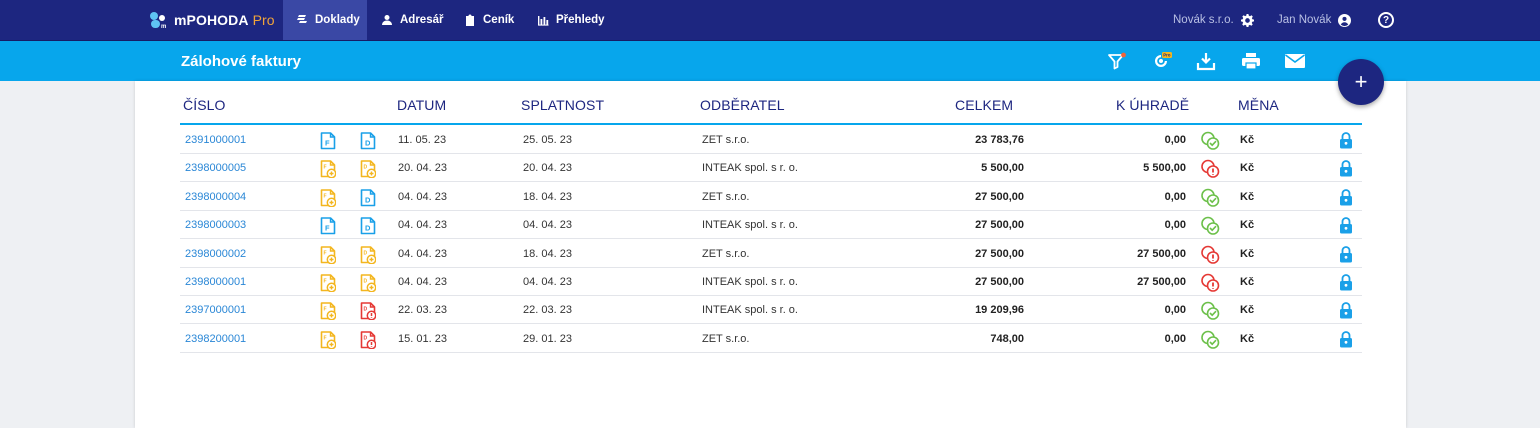 Image resolution: width=1540 pixels, height=428 pixels. I want to click on help-icon: ?, so click(1386, 20).